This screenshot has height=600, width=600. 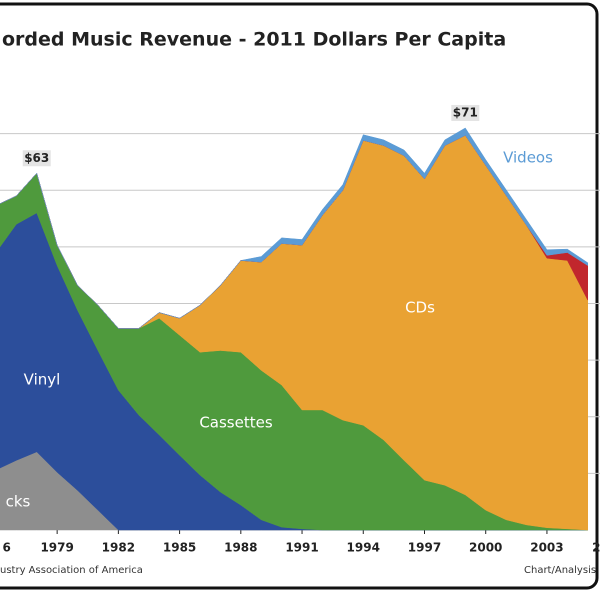 I want to click on x-tick-label: 2, so click(x=596, y=548).